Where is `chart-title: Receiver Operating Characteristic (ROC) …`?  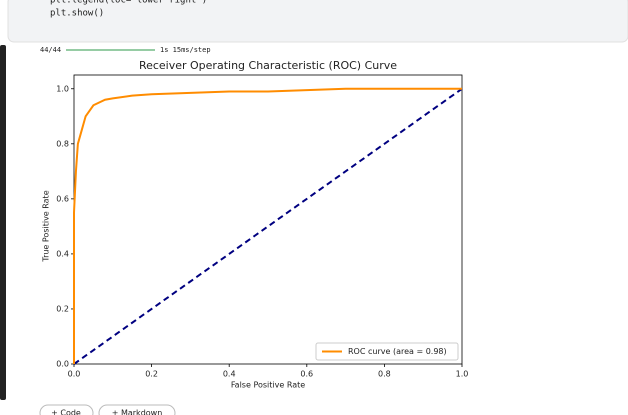
chart-title: Receiver Operating Characteristic (ROC) … is located at coordinates (268, 65).